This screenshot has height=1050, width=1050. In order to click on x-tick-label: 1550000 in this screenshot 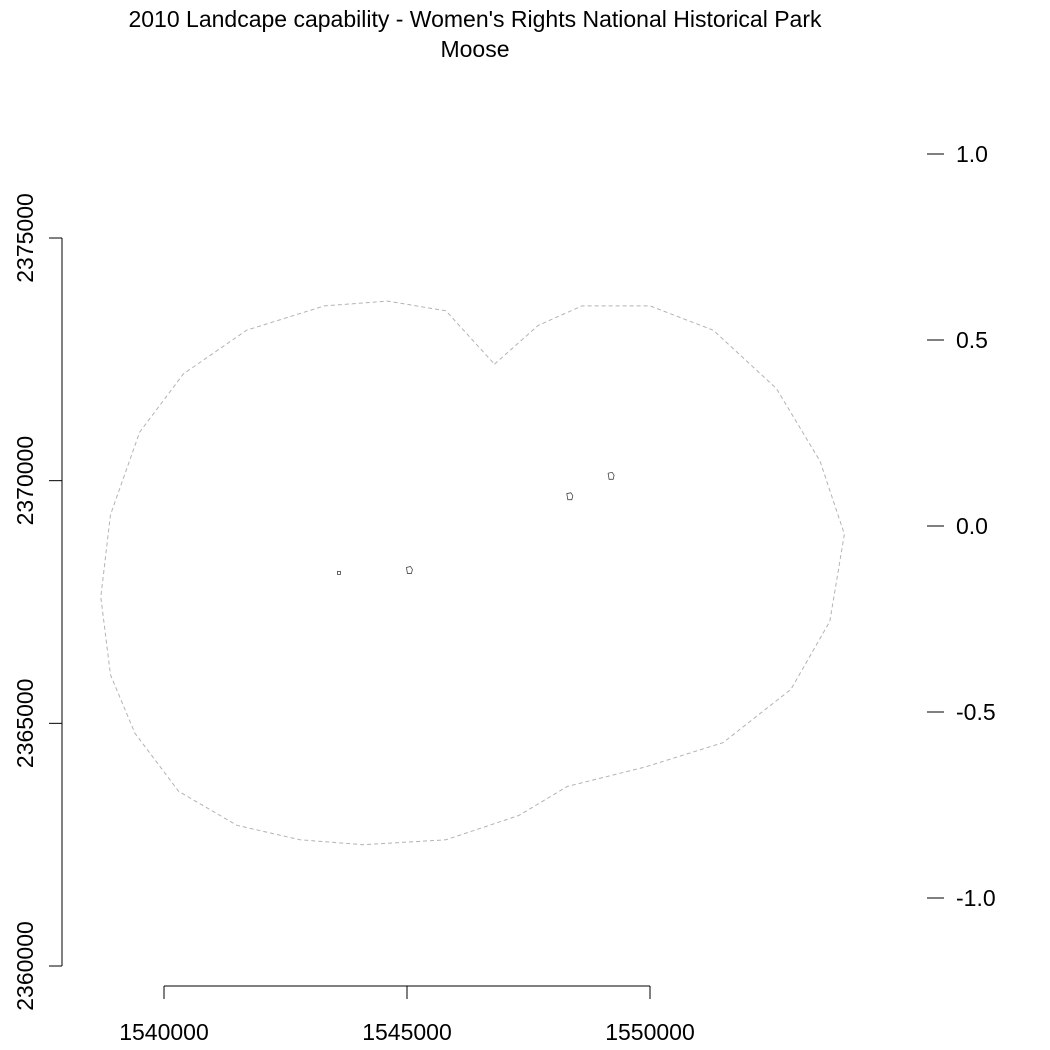, I will do `click(650, 1032)`.